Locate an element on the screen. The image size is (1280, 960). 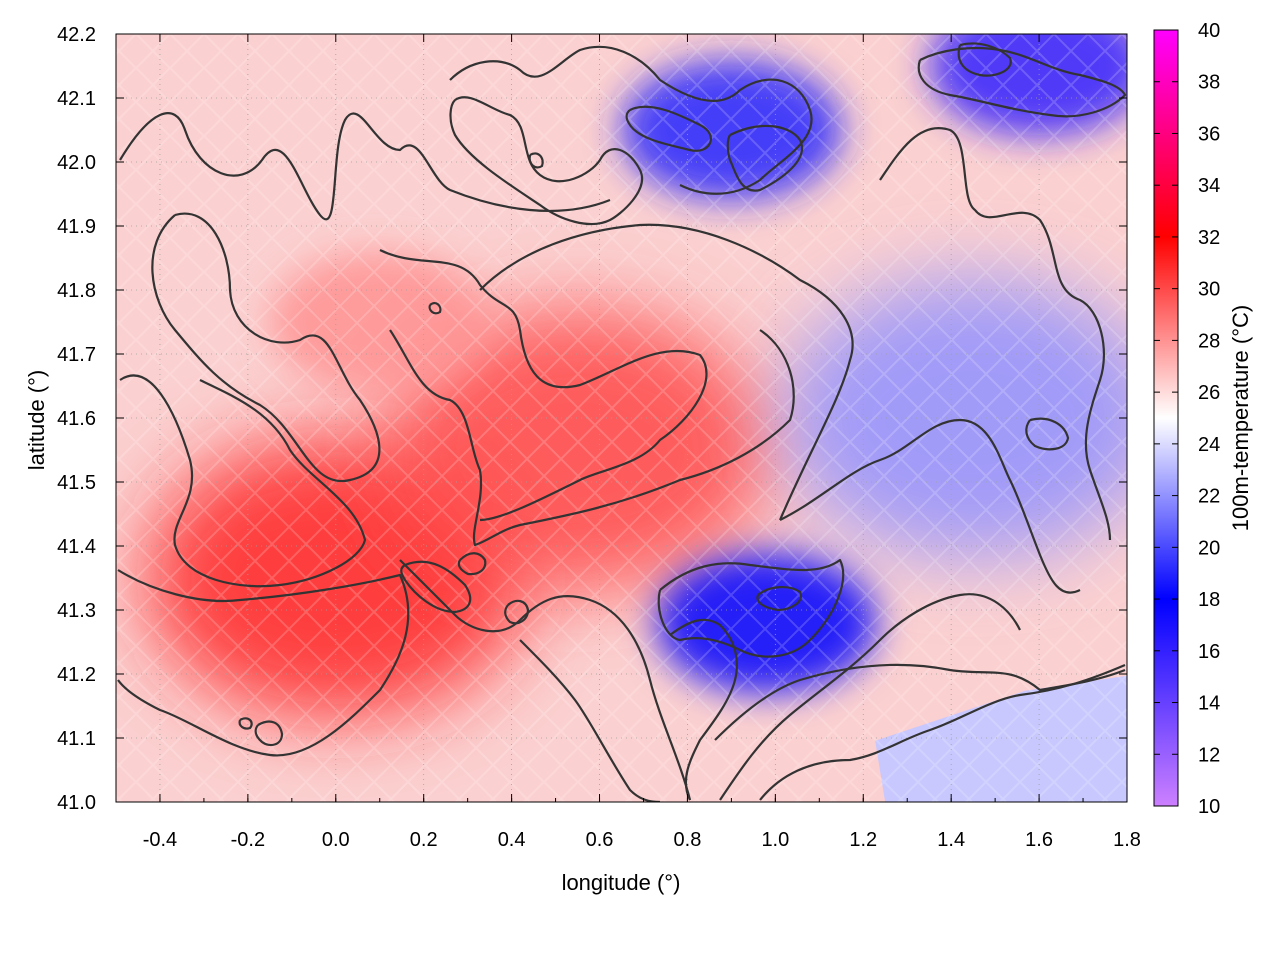
y-tick-label: 42.2 is located at coordinates (76, 35).